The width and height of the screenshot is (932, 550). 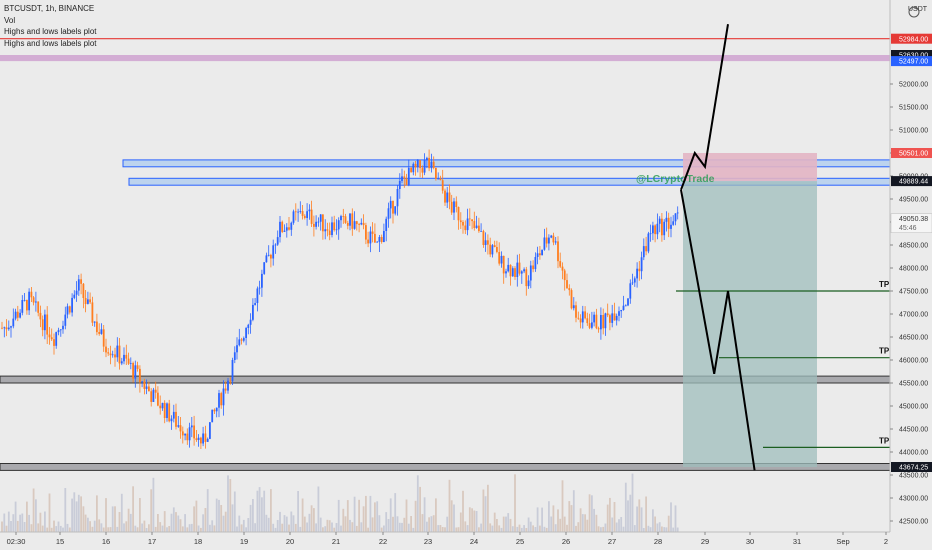 I want to click on settings-icon, so click(x=914, y=12).